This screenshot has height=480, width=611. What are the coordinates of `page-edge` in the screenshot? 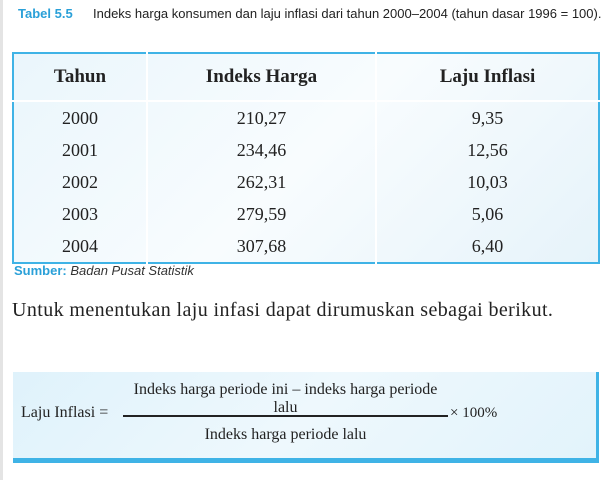 It's located at (1, 240).